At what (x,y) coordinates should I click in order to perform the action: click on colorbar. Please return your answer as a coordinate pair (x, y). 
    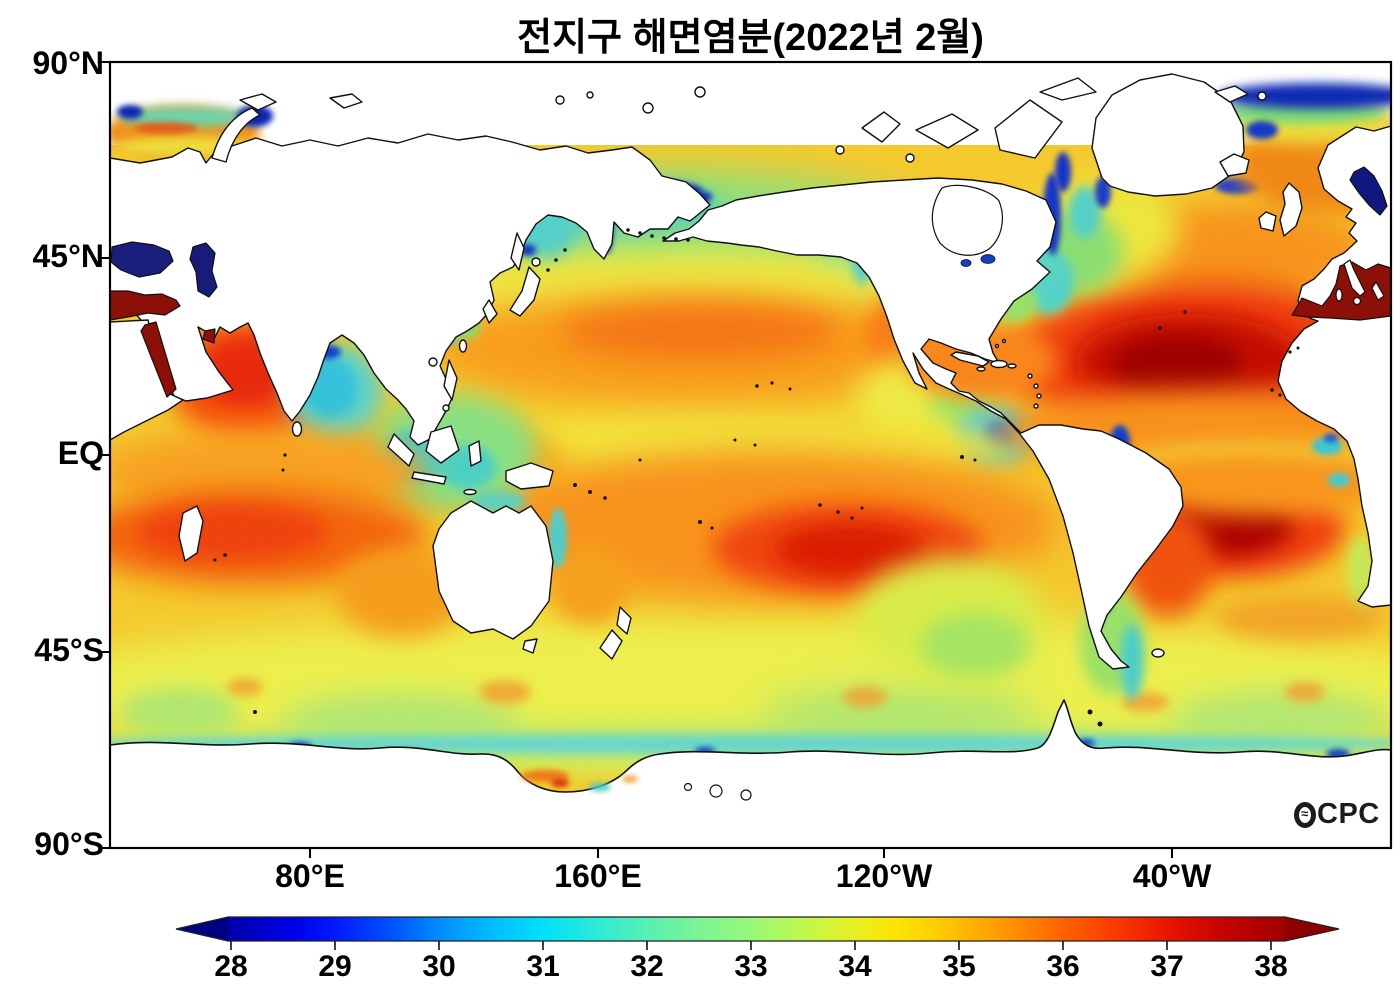
    Looking at the image, I should click on (757, 933).